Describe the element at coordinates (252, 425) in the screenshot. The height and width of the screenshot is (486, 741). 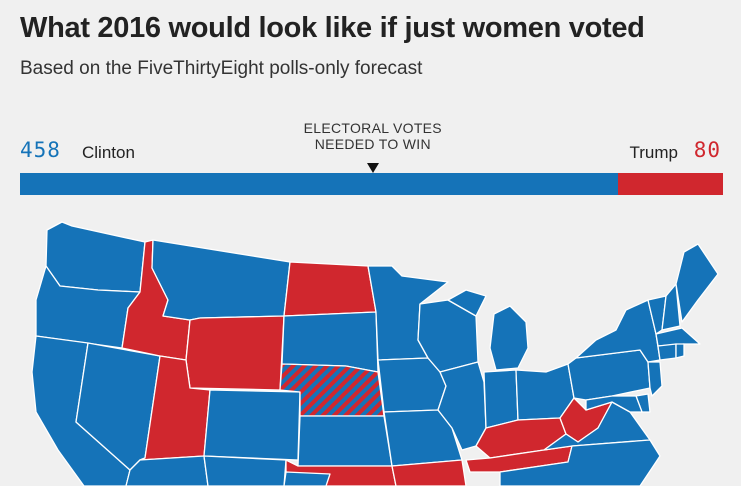
I see `state-CO` at that location.